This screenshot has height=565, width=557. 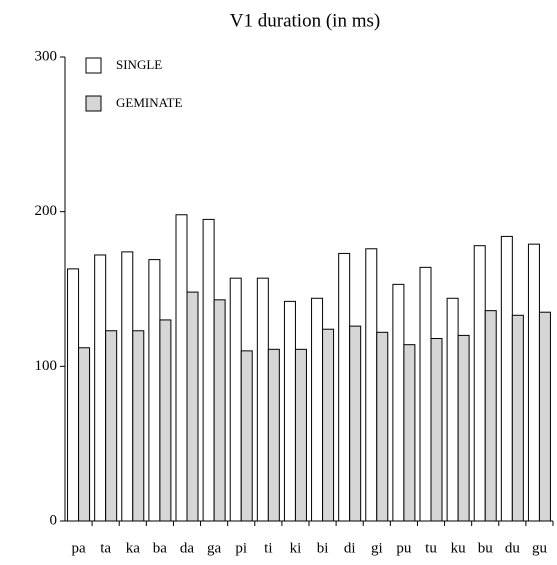 I want to click on legend-label: GEMINATE, so click(x=149, y=102).